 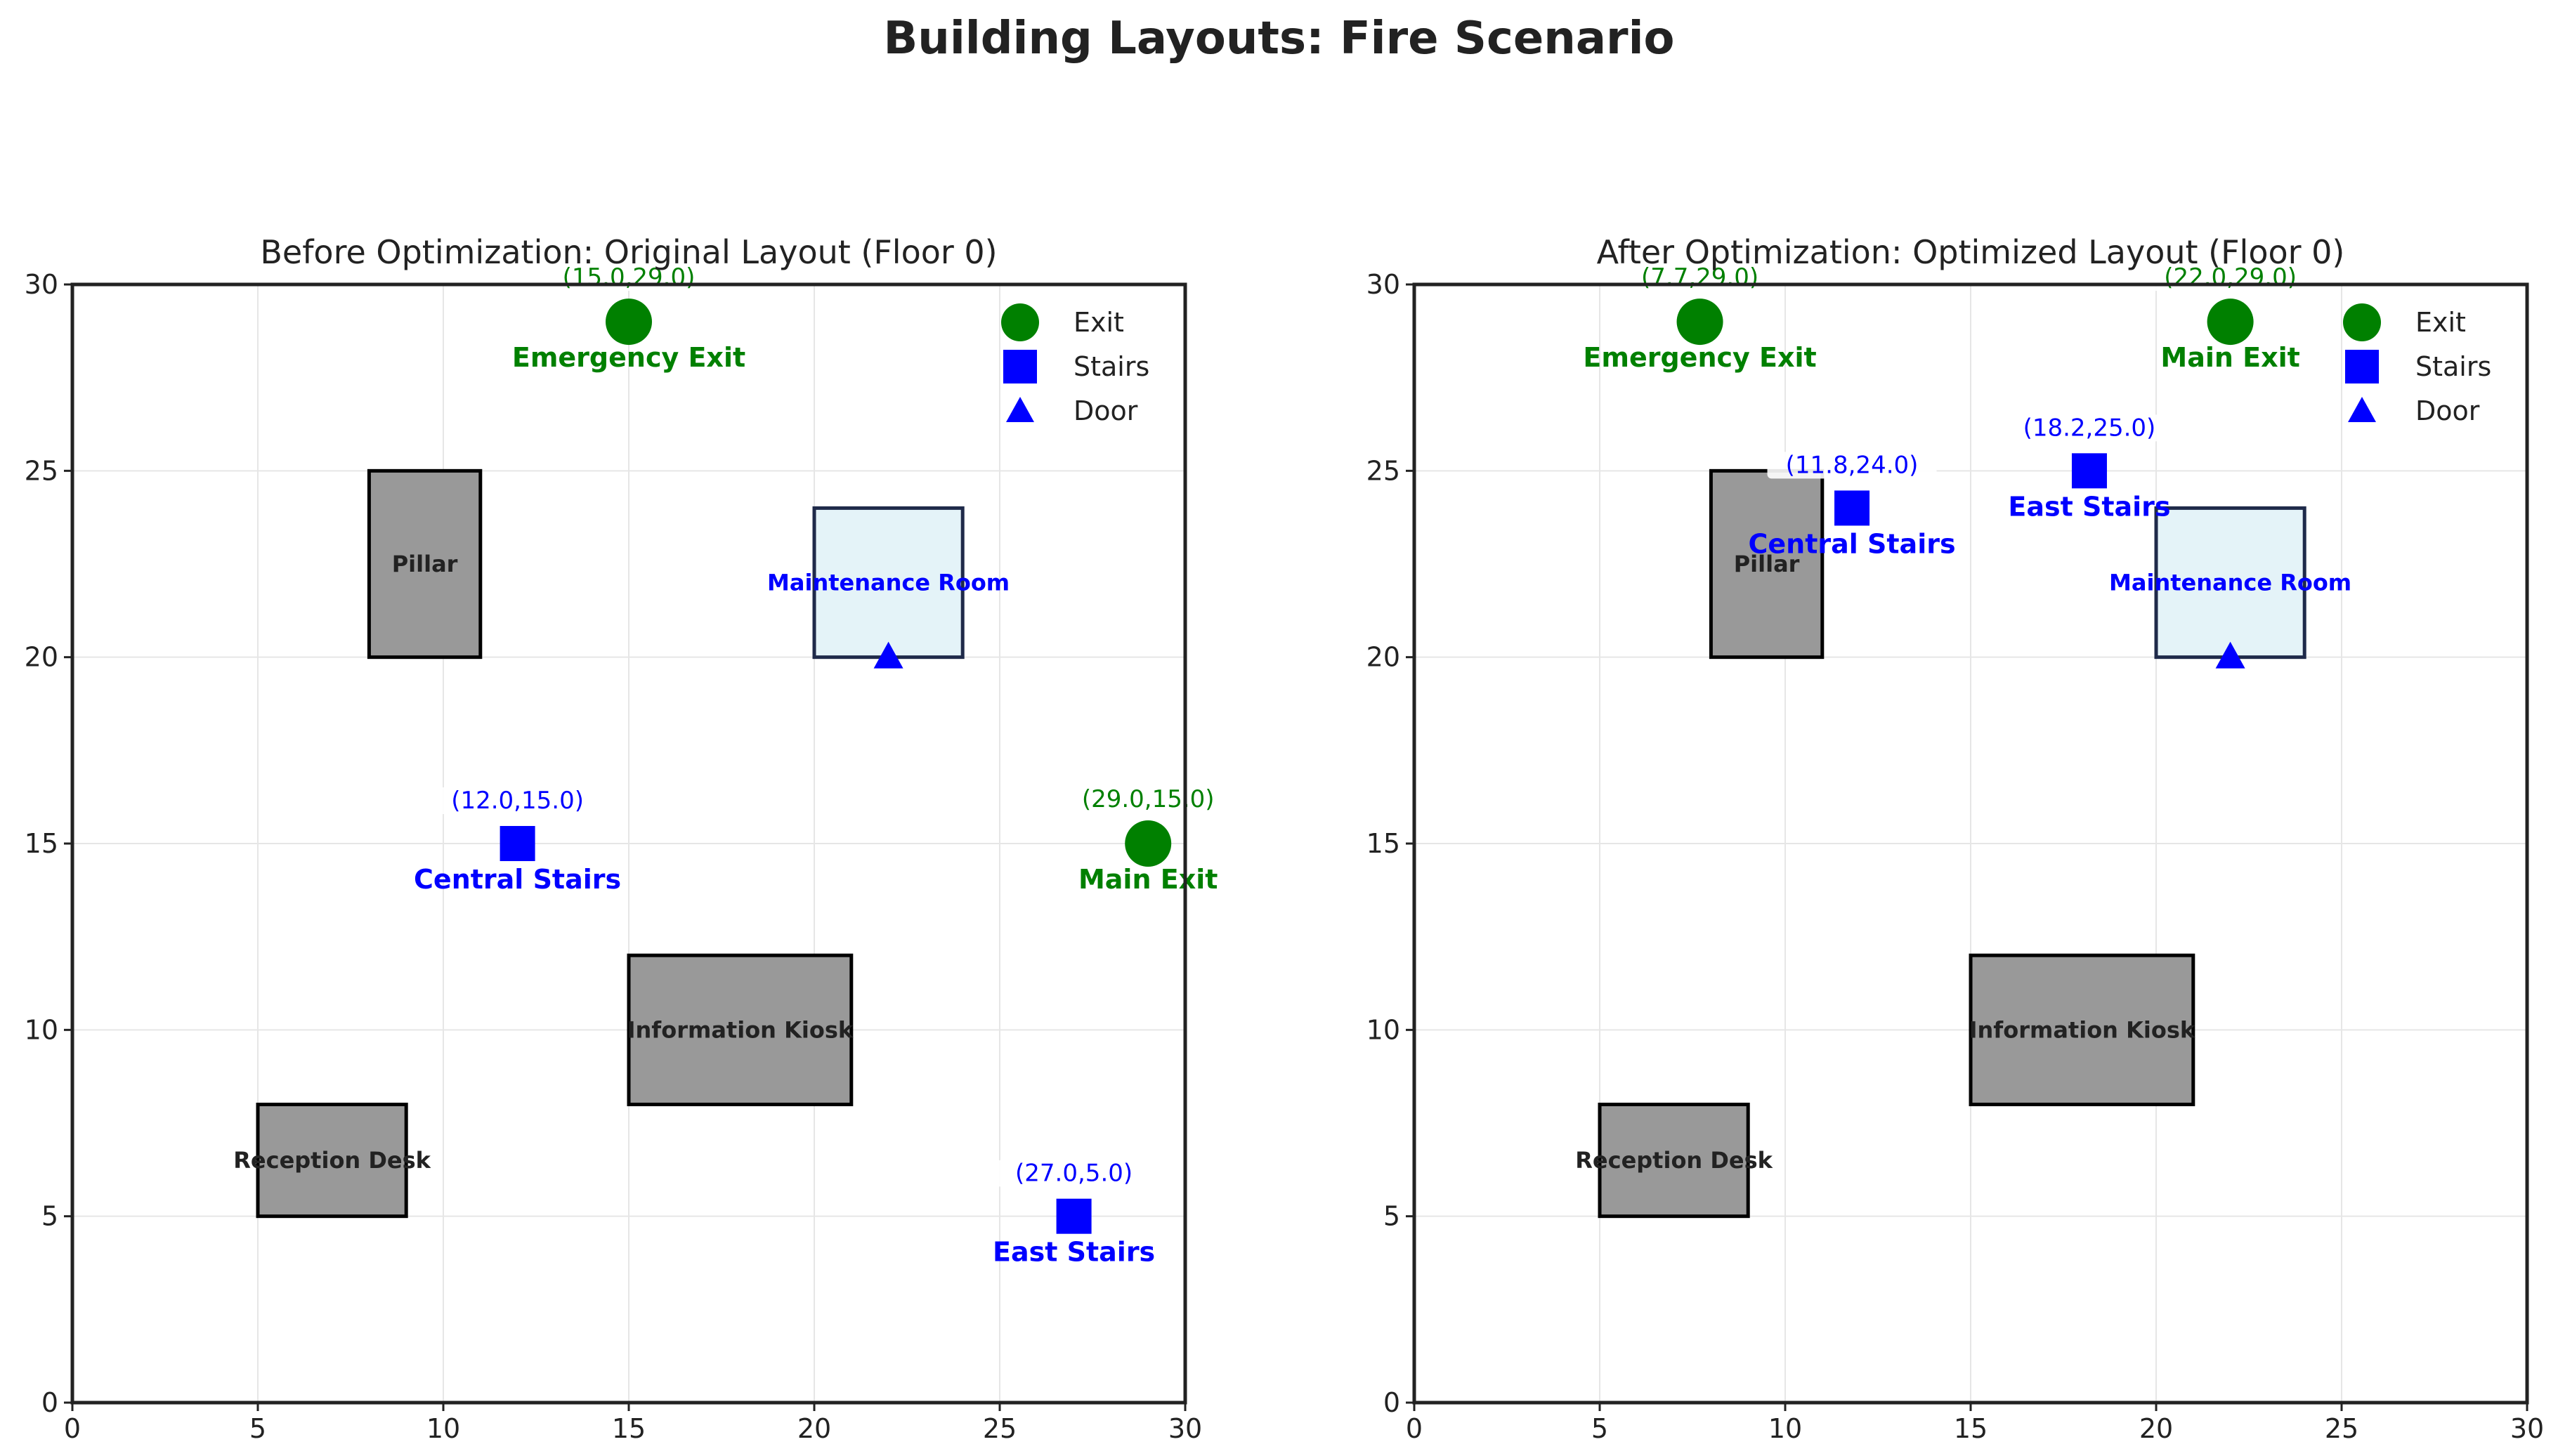 I want to click on stairs-coord-label: (18.2,25.0), so click(x=2090, y=428).